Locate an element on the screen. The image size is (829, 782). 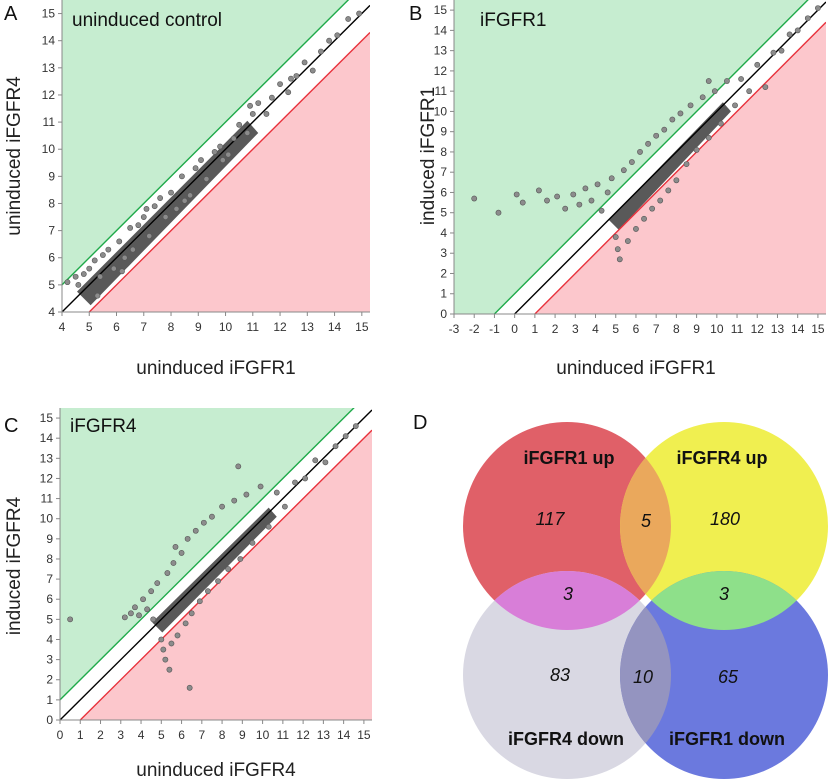
panel-title-a: uninduced control is located at coordinates (147, 20).